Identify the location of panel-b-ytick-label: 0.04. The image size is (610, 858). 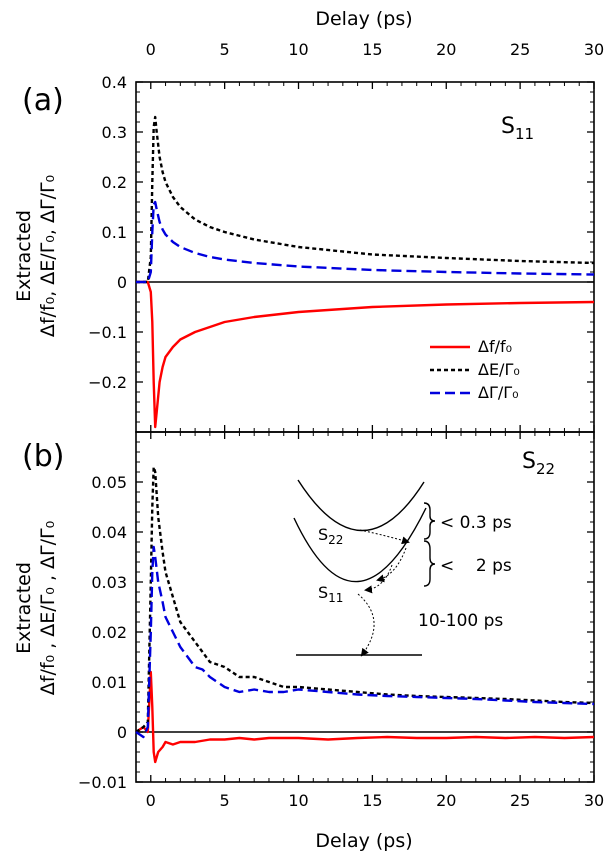
(109, 532).